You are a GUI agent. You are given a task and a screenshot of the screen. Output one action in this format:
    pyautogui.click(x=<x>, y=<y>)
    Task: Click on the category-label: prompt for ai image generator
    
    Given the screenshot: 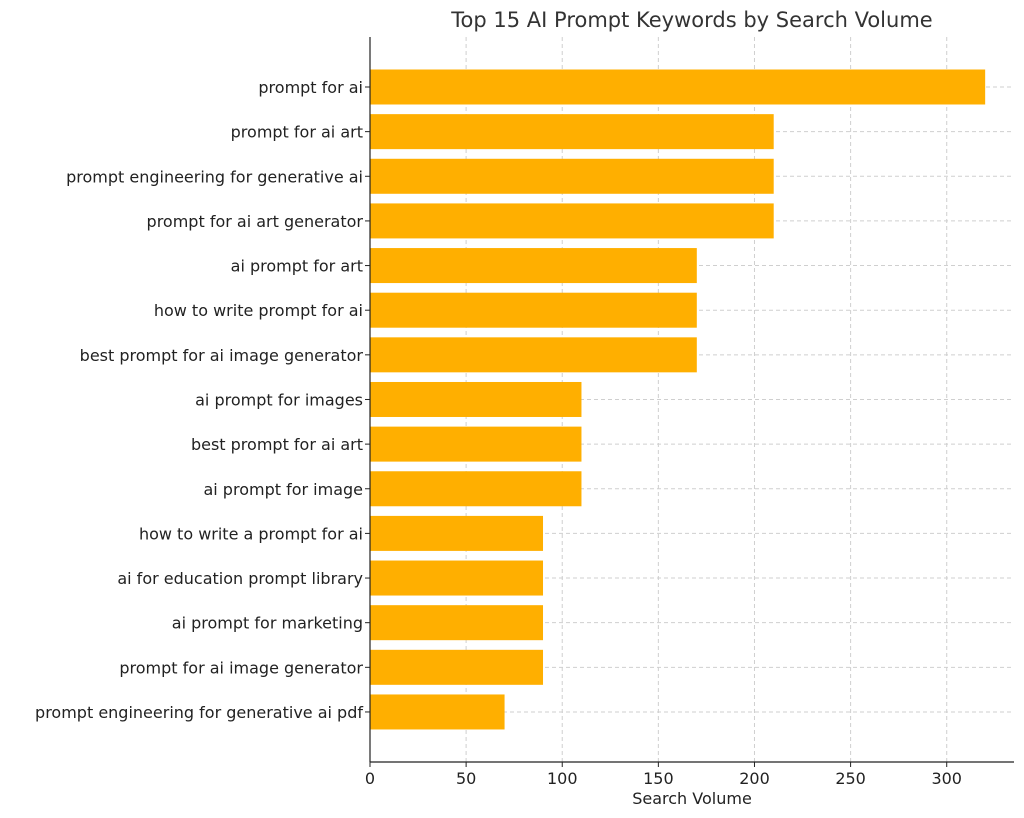 What is the action you would take?
    pyautogui.click(x=241, y=667)
    